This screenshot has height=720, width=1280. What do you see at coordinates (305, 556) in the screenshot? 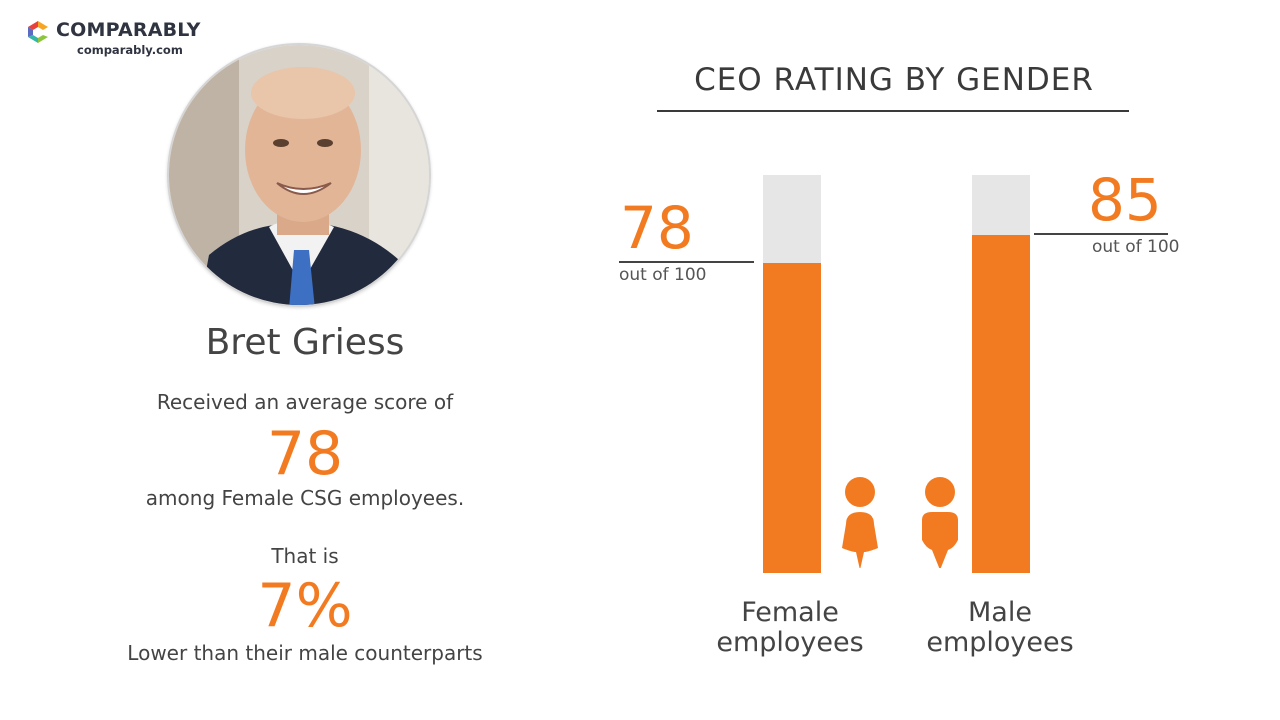
I see `comparison-intro-text: That is` at bounding box center [305, 556].